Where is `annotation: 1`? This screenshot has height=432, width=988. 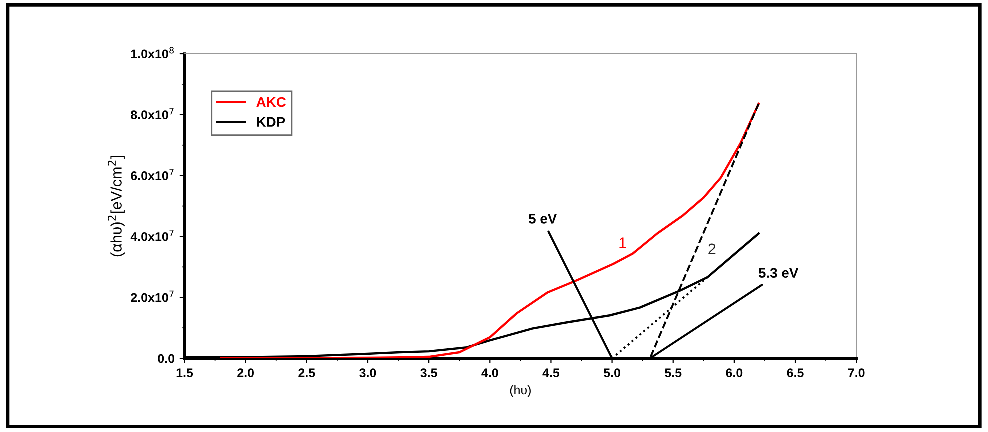
annotation: 1 is located at coordinates (623, 243).